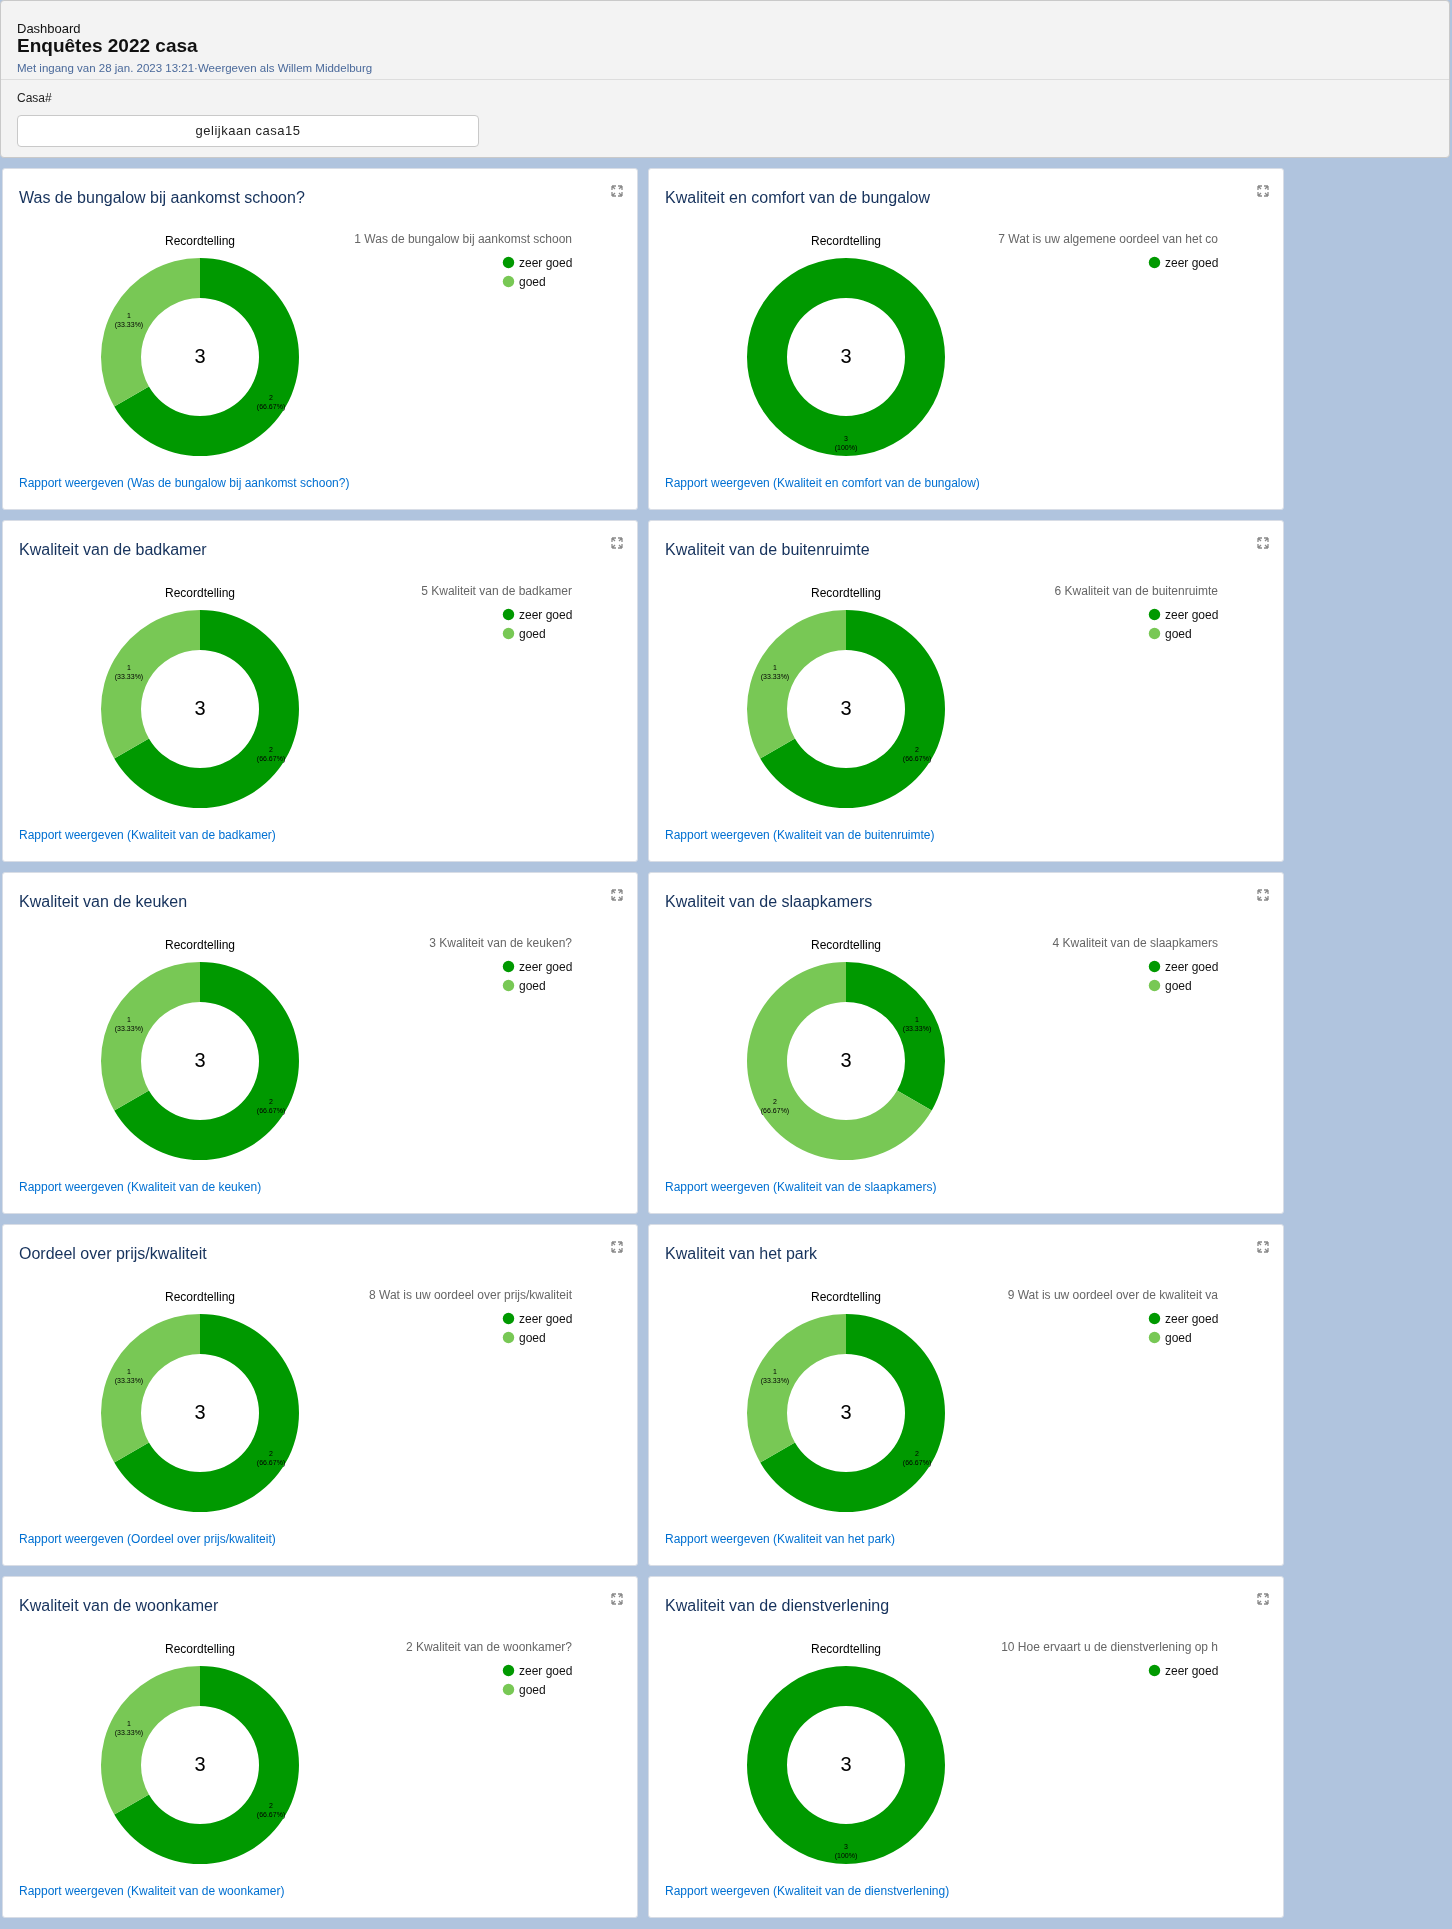  What do you see at coordinates (49, 28) in the screenshot?
I see `text: Dashboard` at bounding box center [49, 28].